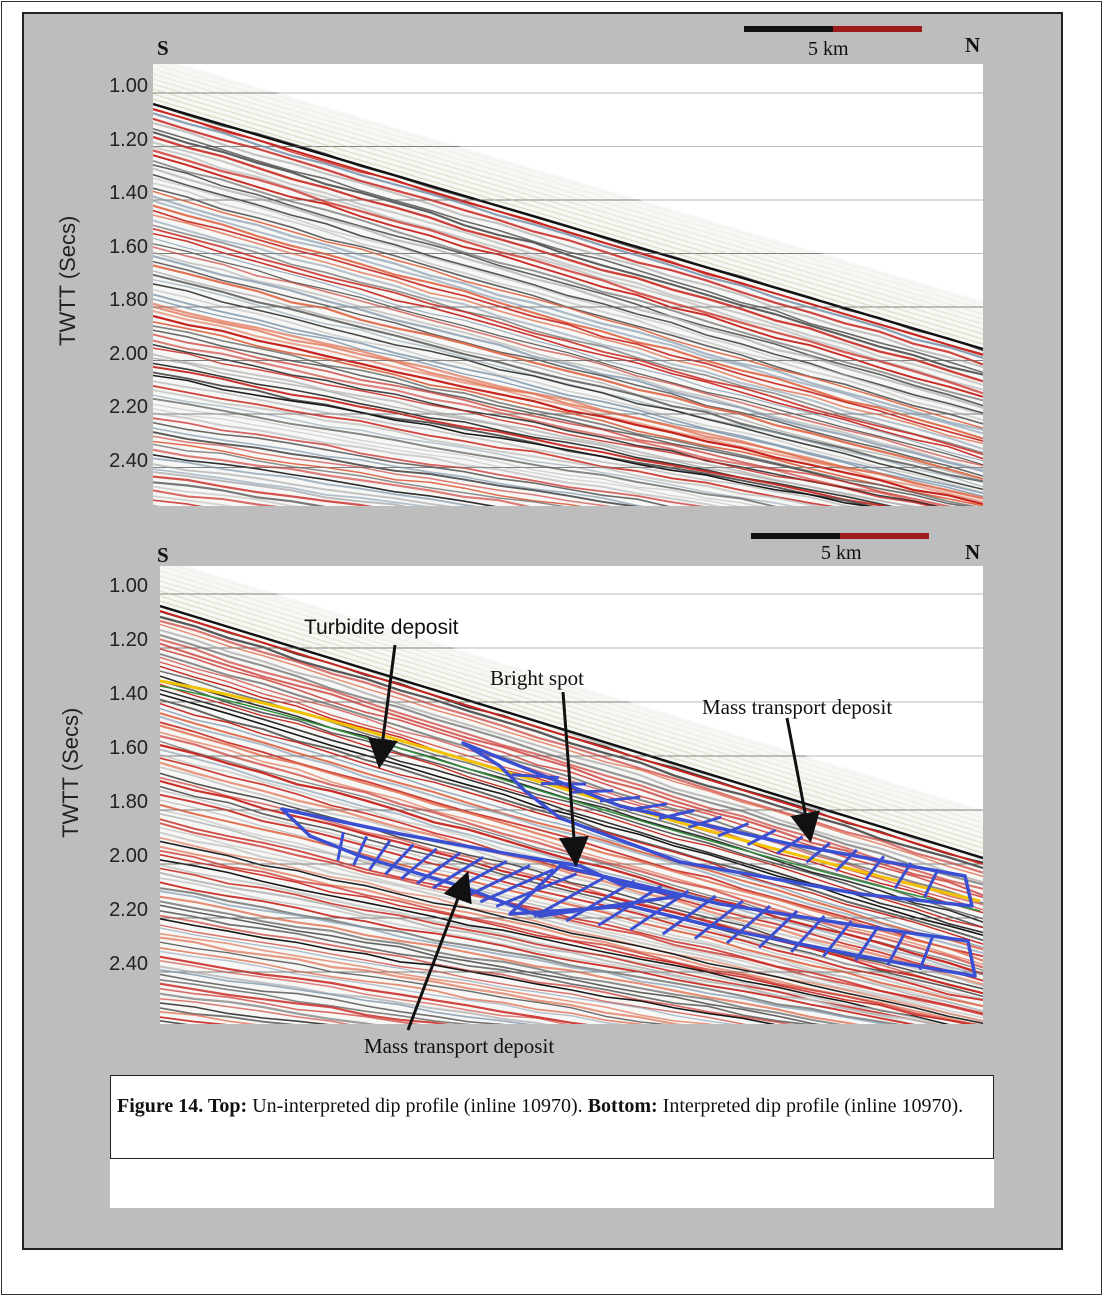  Describe the element at coordinates (622, 1106) in the screenshot. I see `caption-bottom-label: Bottom:` at that location.